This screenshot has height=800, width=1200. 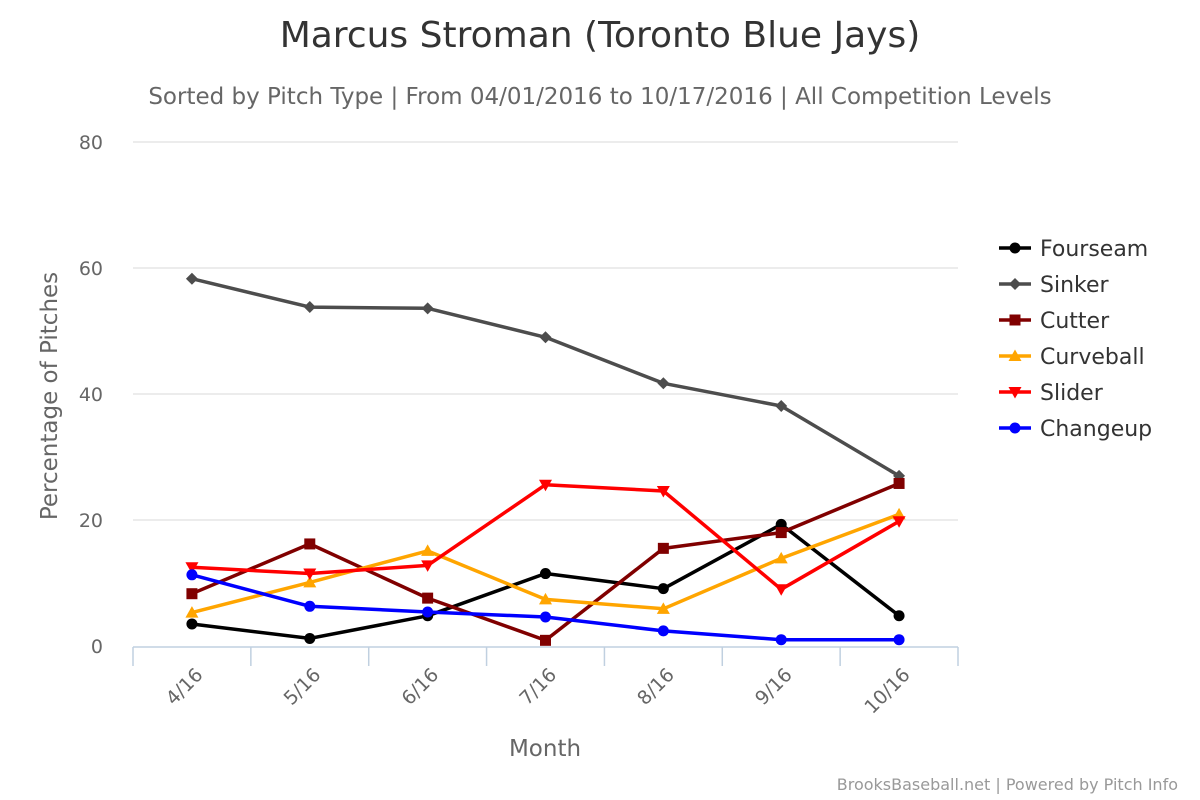 I want to click on legend-label: Curveball, so click(x=1092, y=357).